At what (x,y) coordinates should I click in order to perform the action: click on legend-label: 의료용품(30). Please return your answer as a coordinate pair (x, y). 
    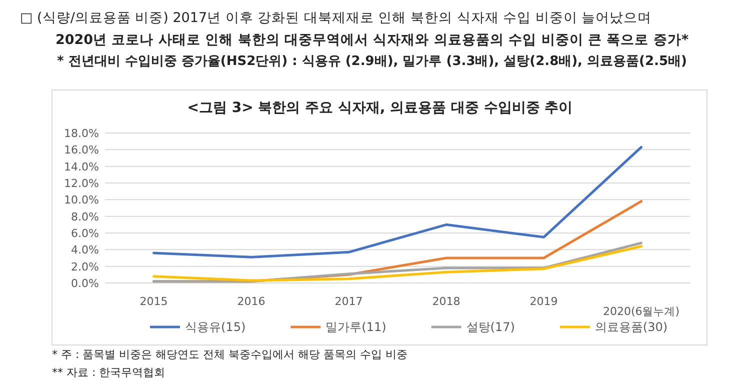
    Looking at the image, I should click on (631, 327).